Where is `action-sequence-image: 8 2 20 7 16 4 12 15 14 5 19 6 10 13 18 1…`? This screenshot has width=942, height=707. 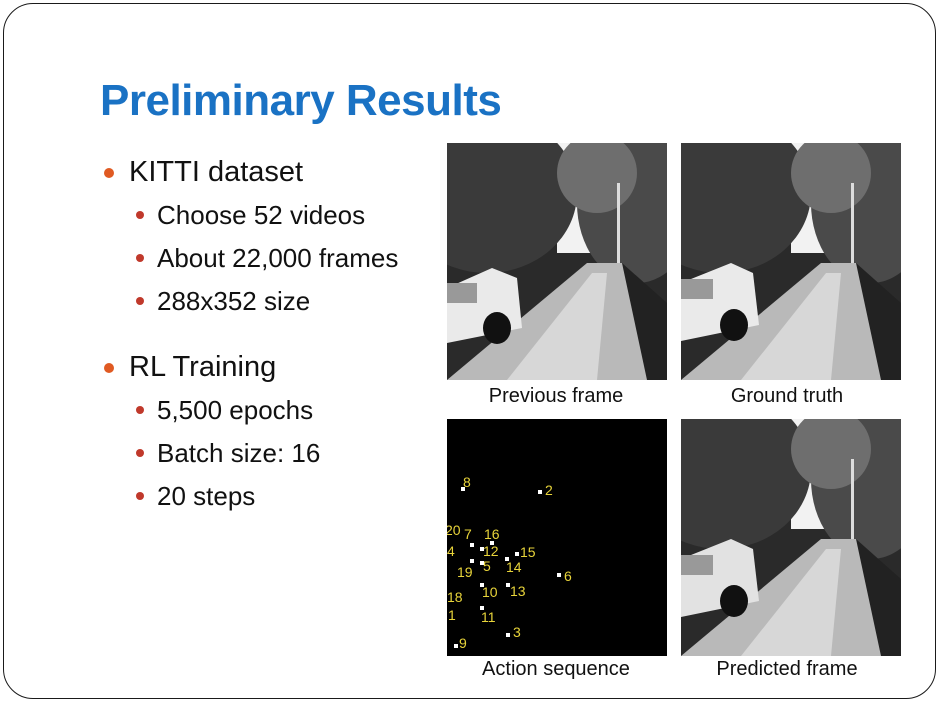
action-sequence-image: 8 2 20 7 16 4 12 15 14 5 19 6 10 13 18 1… is located at coordinates (557, 537).